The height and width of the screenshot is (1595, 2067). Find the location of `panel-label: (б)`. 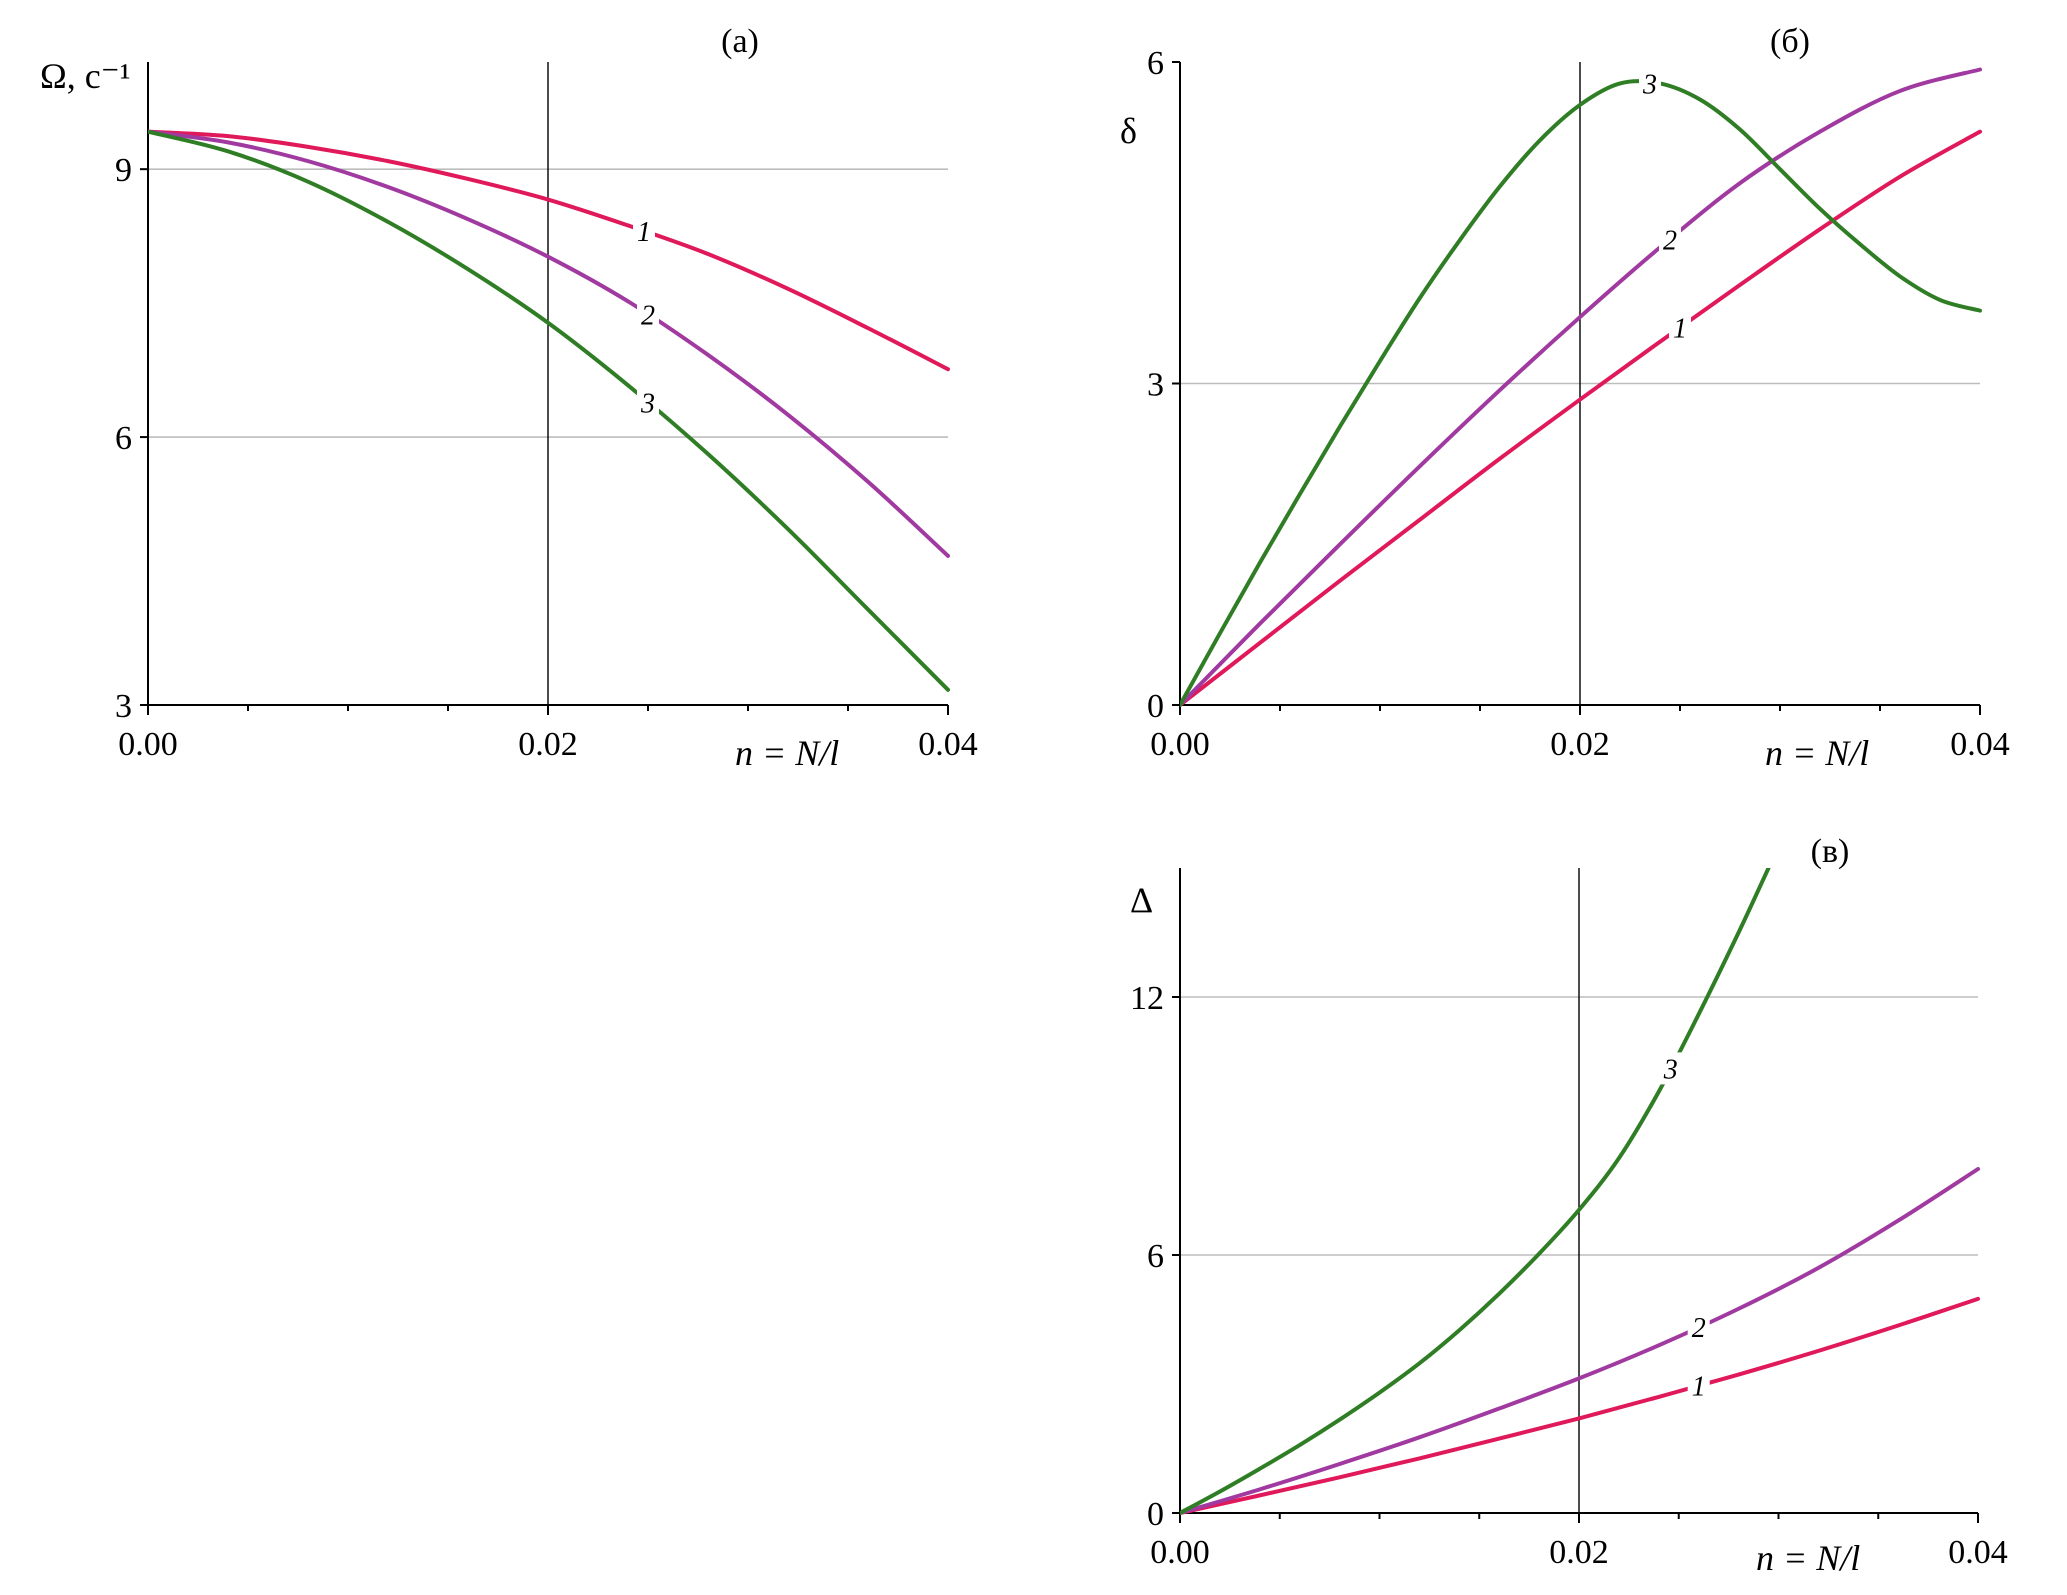

panel-label: (б) is located at coordinates (1790, 41).